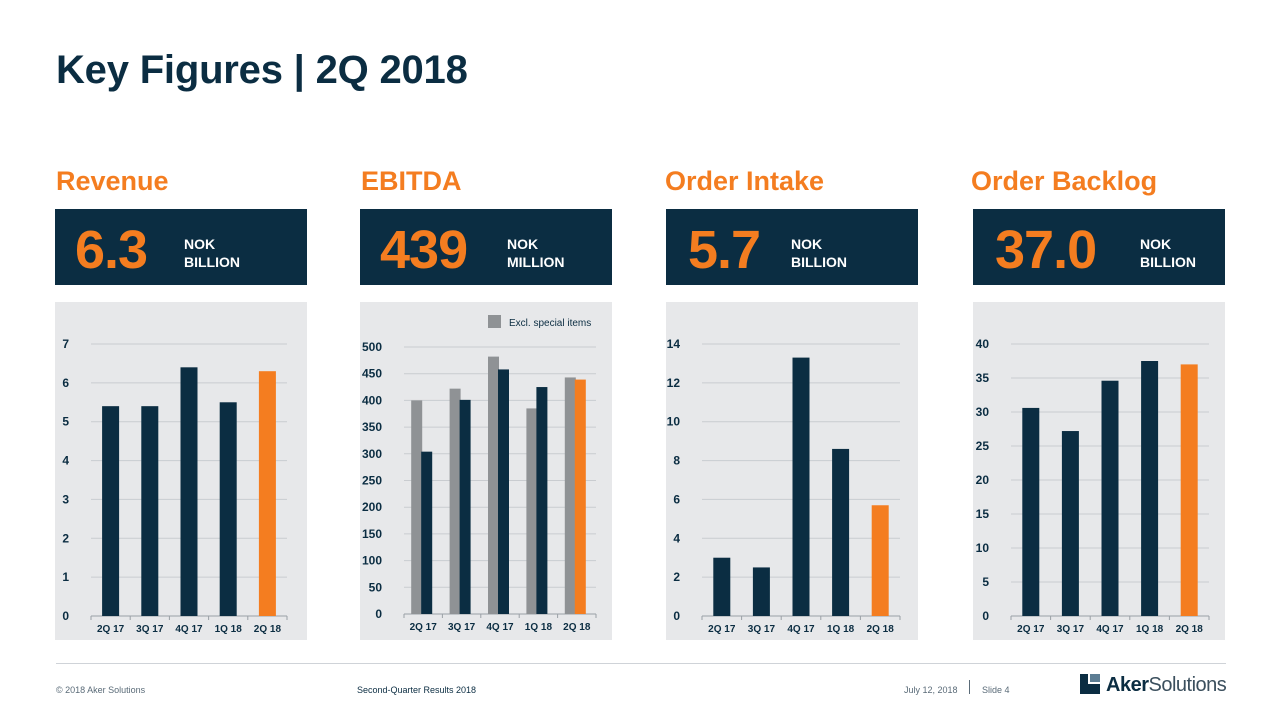  What do you see at coordinates (494, 321) in the screenshot?
I see `legend-swatch` at bounding box center [494, 321].